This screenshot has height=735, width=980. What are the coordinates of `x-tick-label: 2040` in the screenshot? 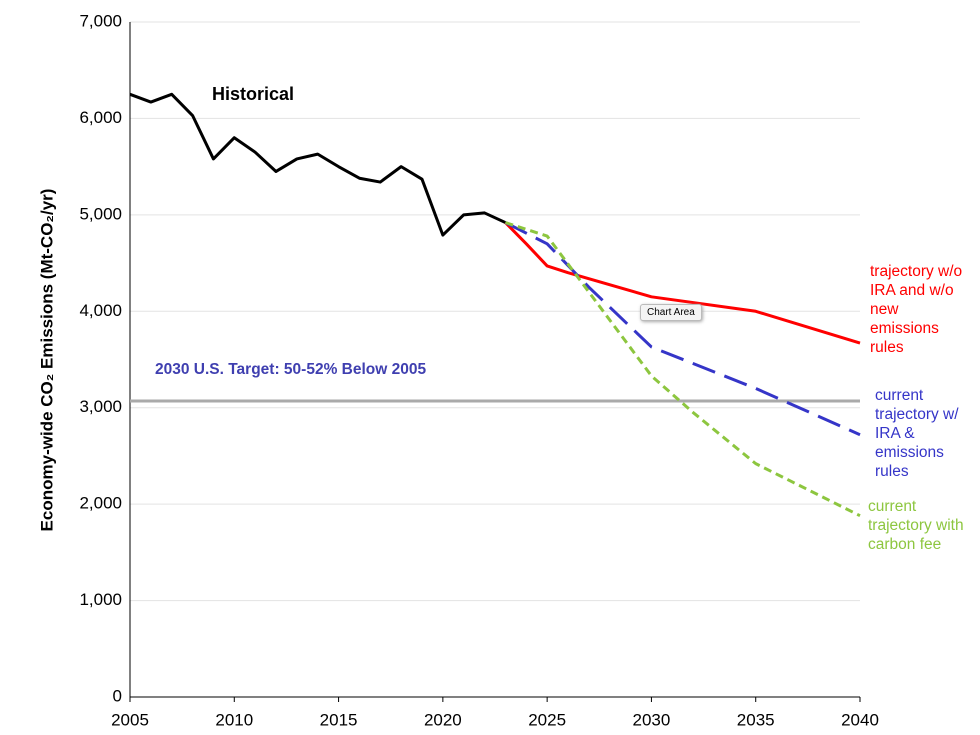 It's located at (860, 719).